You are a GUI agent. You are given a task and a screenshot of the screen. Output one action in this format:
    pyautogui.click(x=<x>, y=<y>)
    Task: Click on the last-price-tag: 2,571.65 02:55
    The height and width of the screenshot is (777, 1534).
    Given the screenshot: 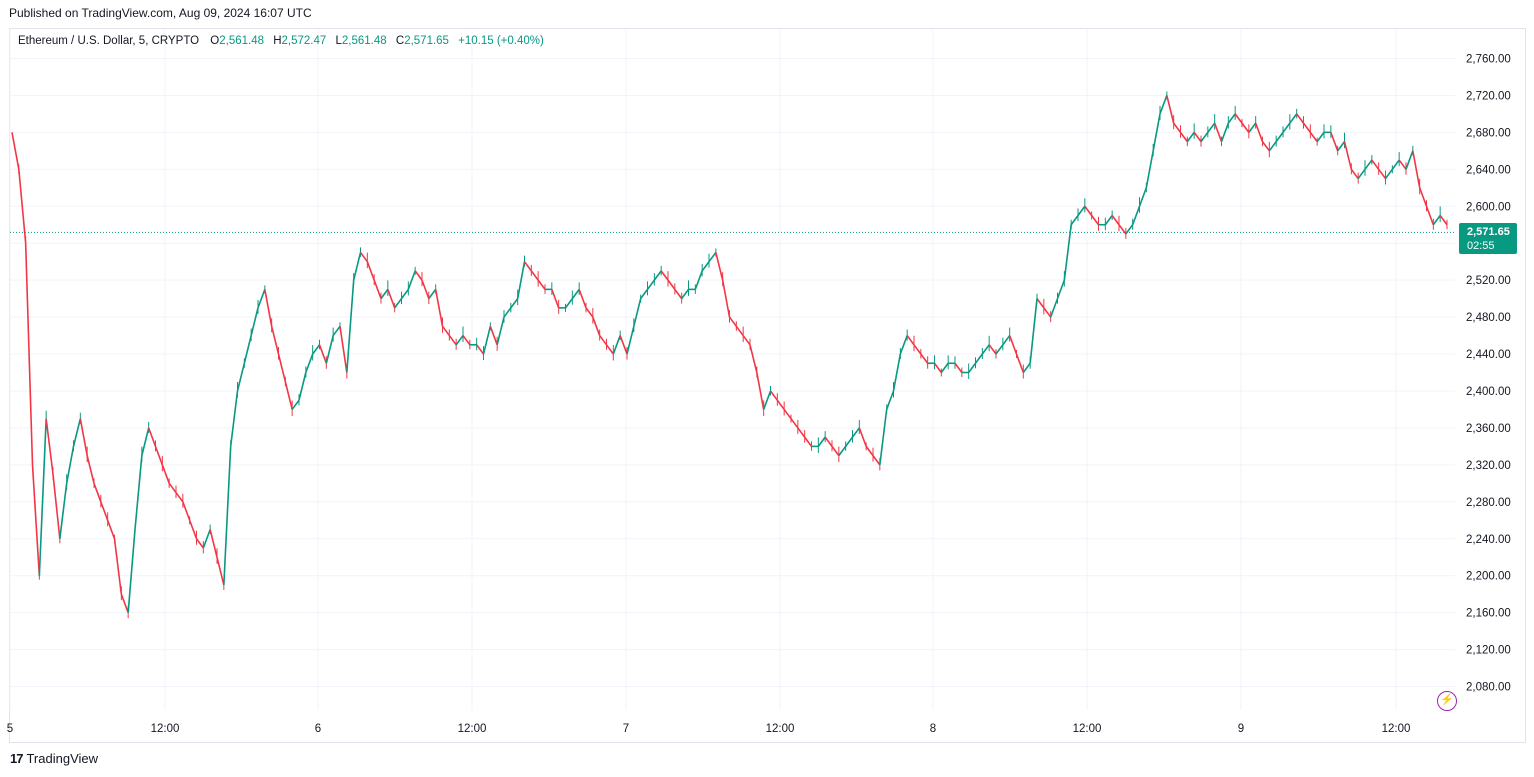 What is the action you would take?
    pyautogui.click(x=1488, y=239)
    